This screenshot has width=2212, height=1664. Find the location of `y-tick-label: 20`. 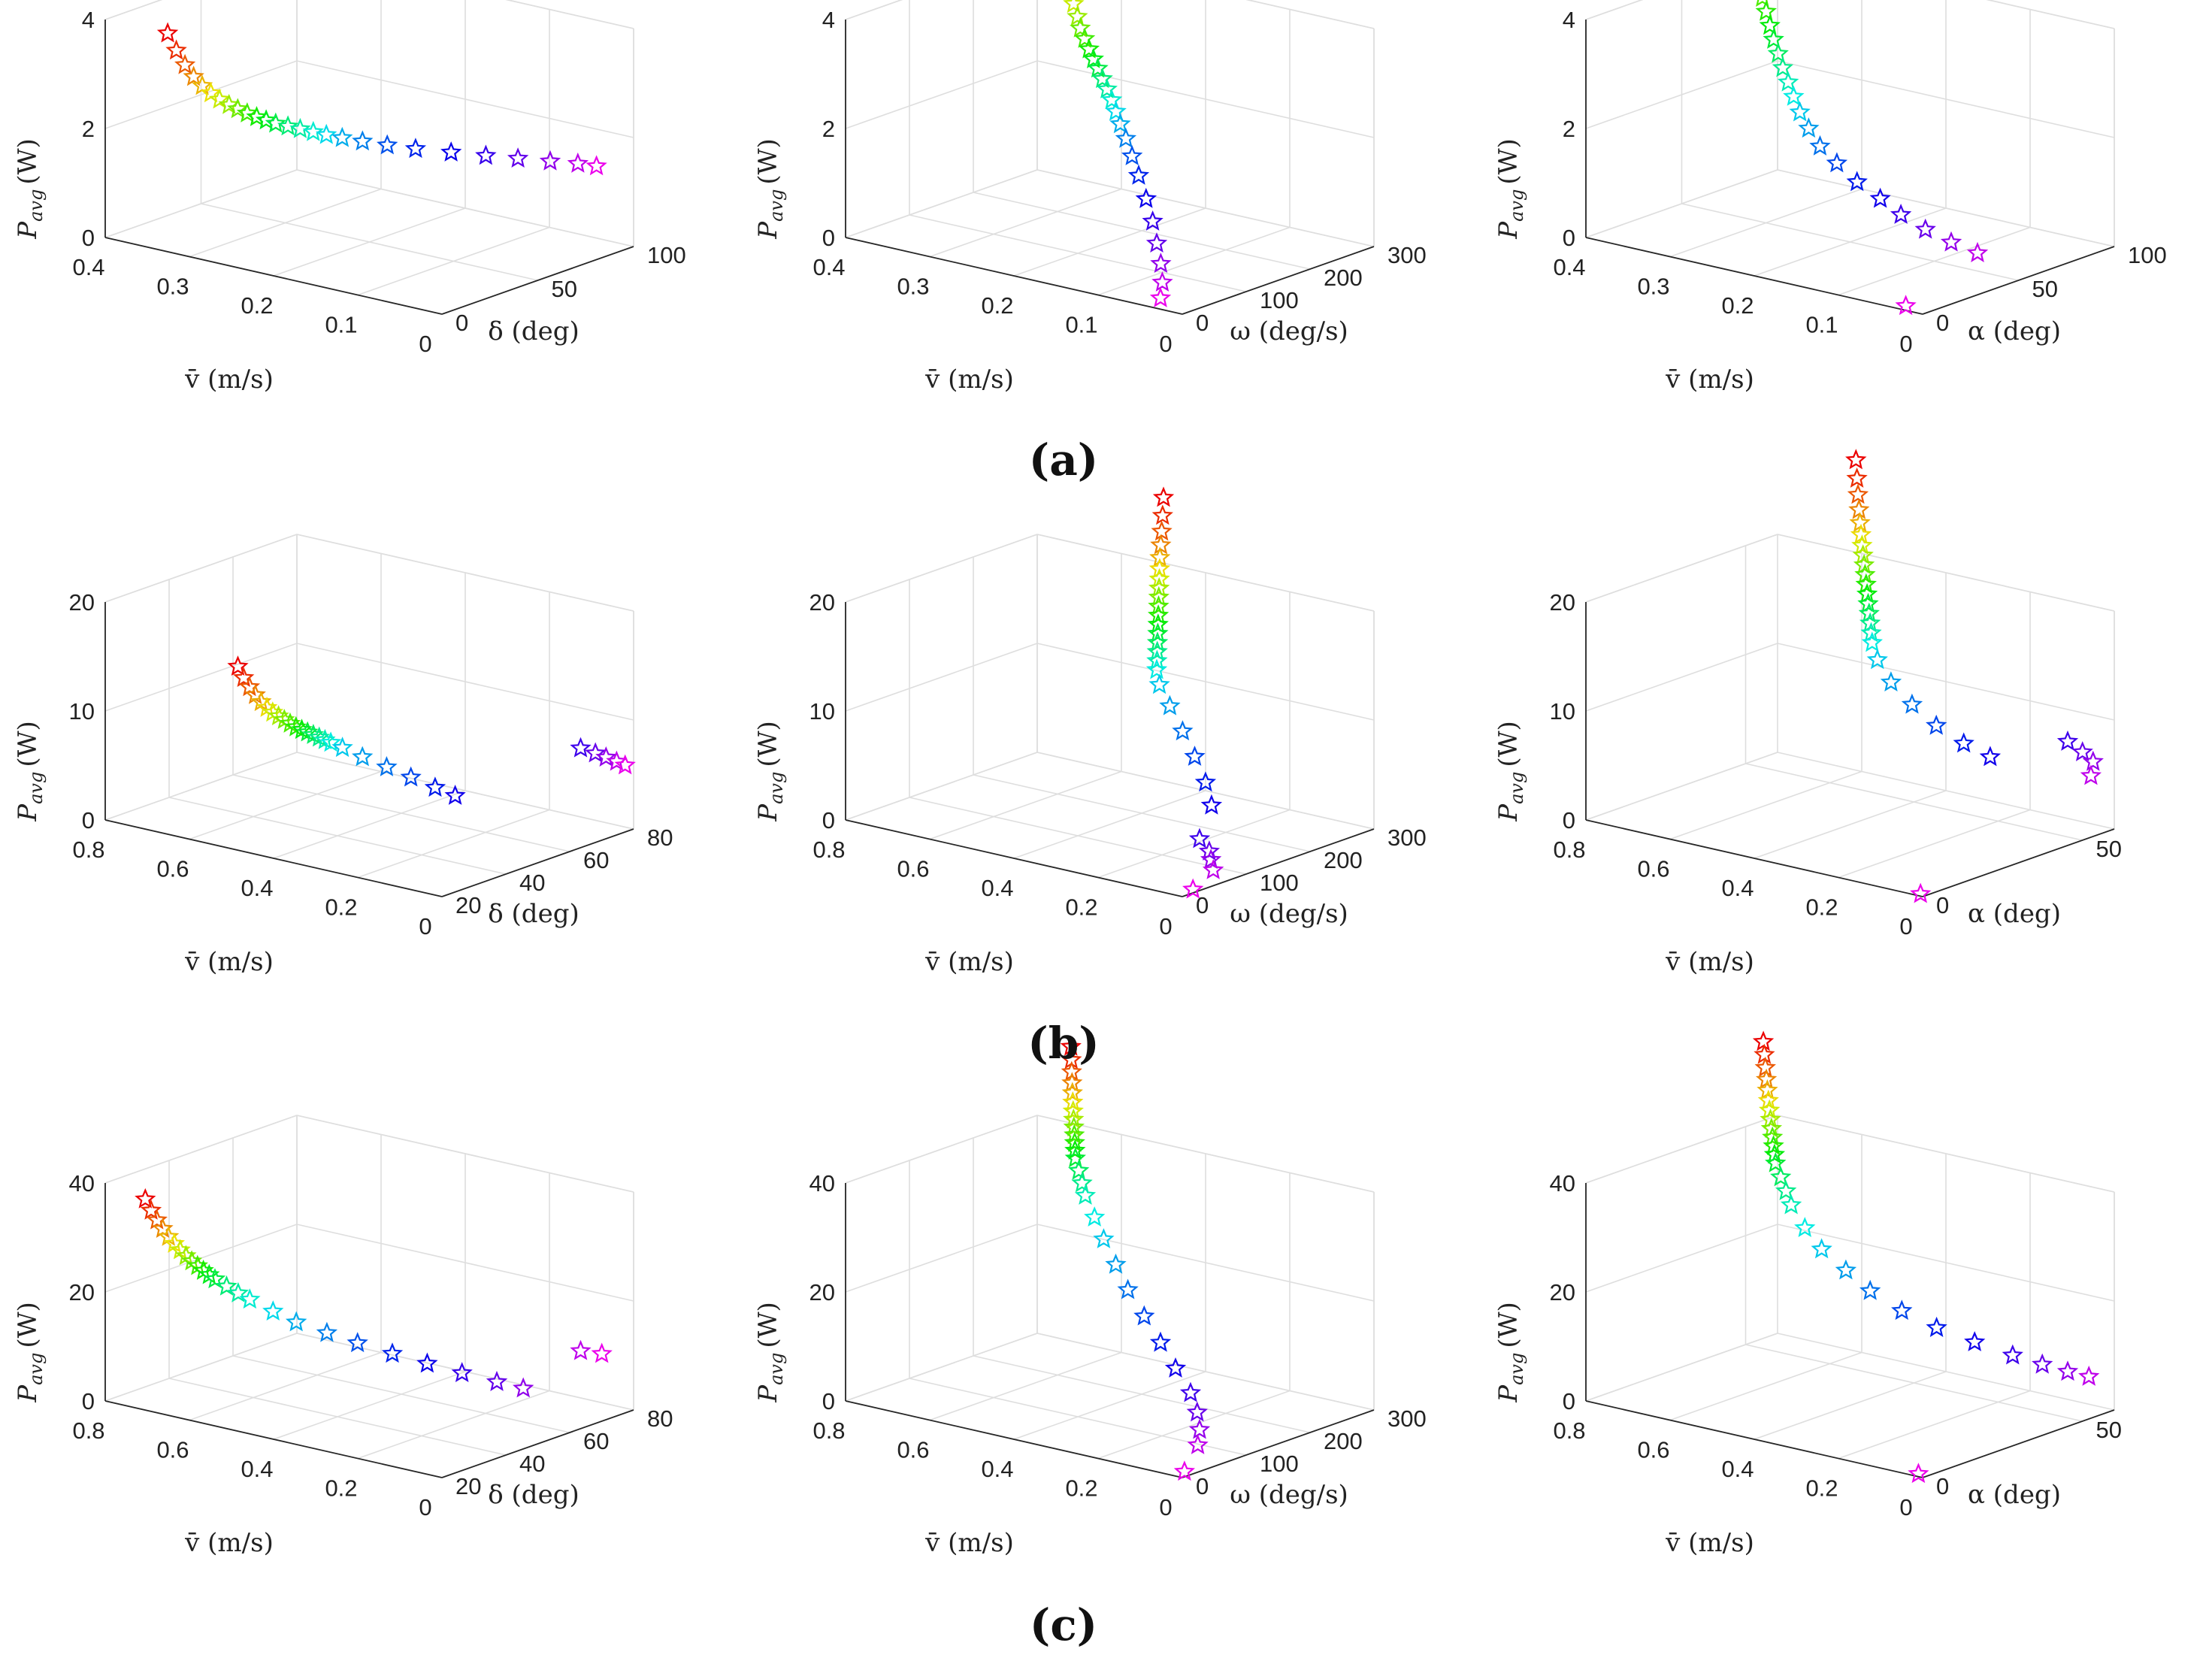

y-tick-label: 20 is located at coordinates (468, 1486).